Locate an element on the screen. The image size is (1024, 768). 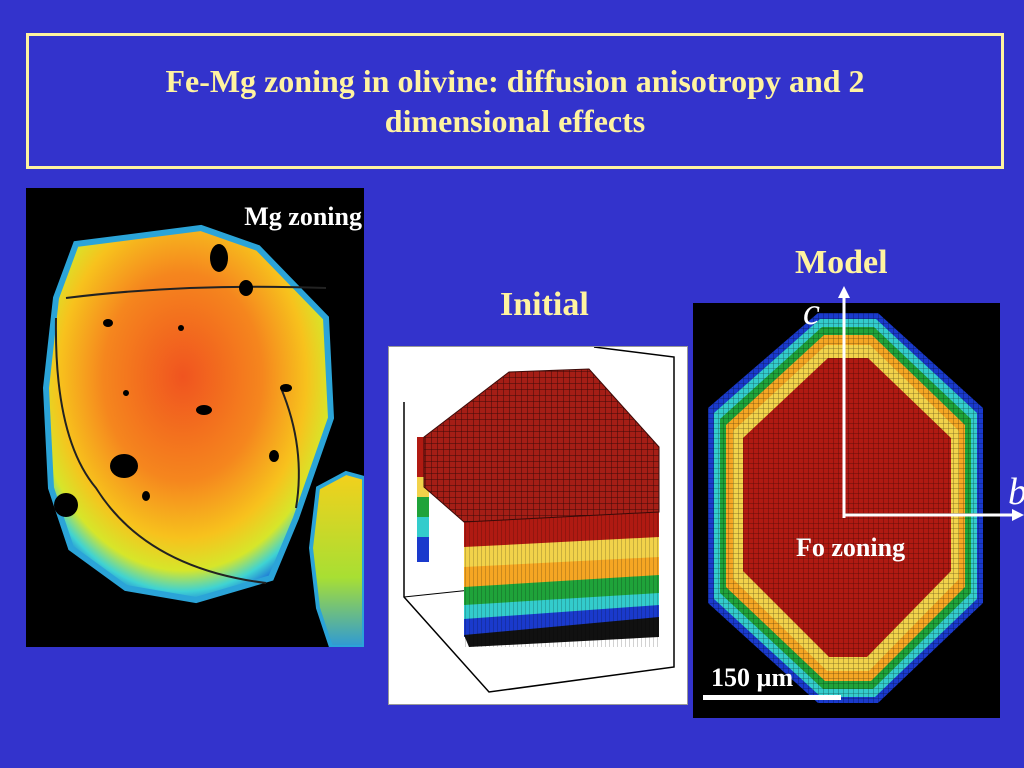
mg-zoning-label: Mg zoning is located at coordinates (303, 216).